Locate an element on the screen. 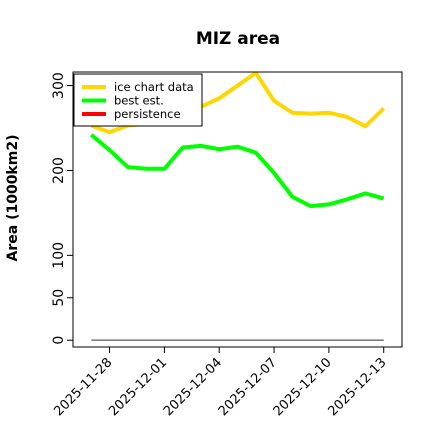 This screenshot has height=444, width=440. series-line-best-est- is located at coordinates (237, 171).